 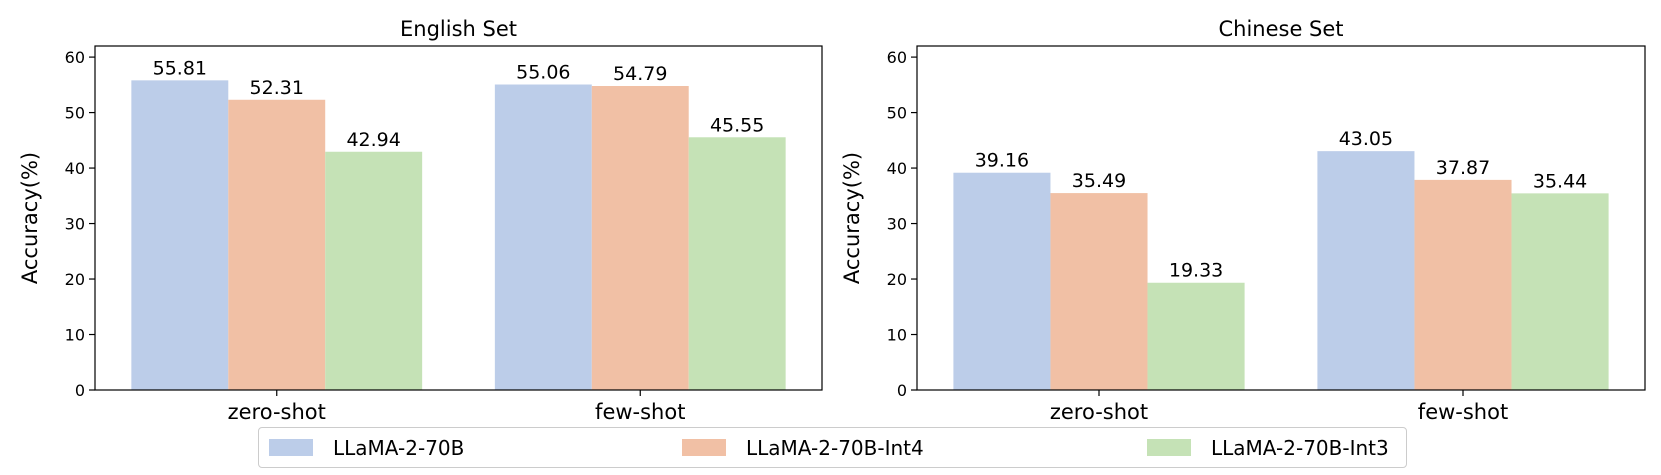 What do you see at coordinates (458, 29) in the screenshot?
I see `chart-title: English Set` at bounding box center [458, 29].